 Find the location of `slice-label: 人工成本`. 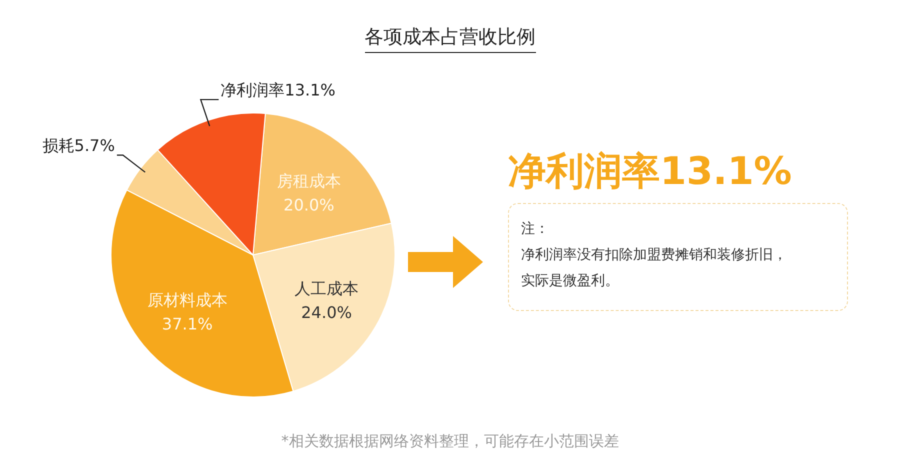

slice-label: 人工成本 is located at coordinates (326, 288).